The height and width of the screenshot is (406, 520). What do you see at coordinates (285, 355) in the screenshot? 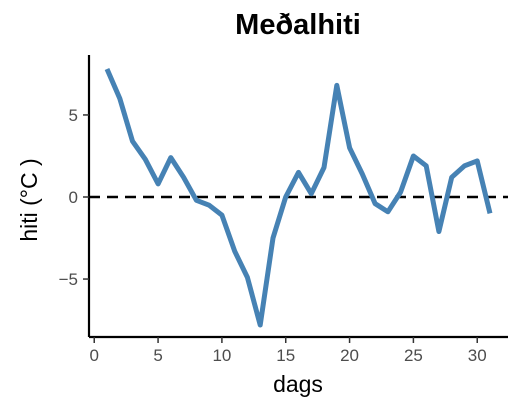
I see `x-tick-label: 15` at bounding box center [285, 355].